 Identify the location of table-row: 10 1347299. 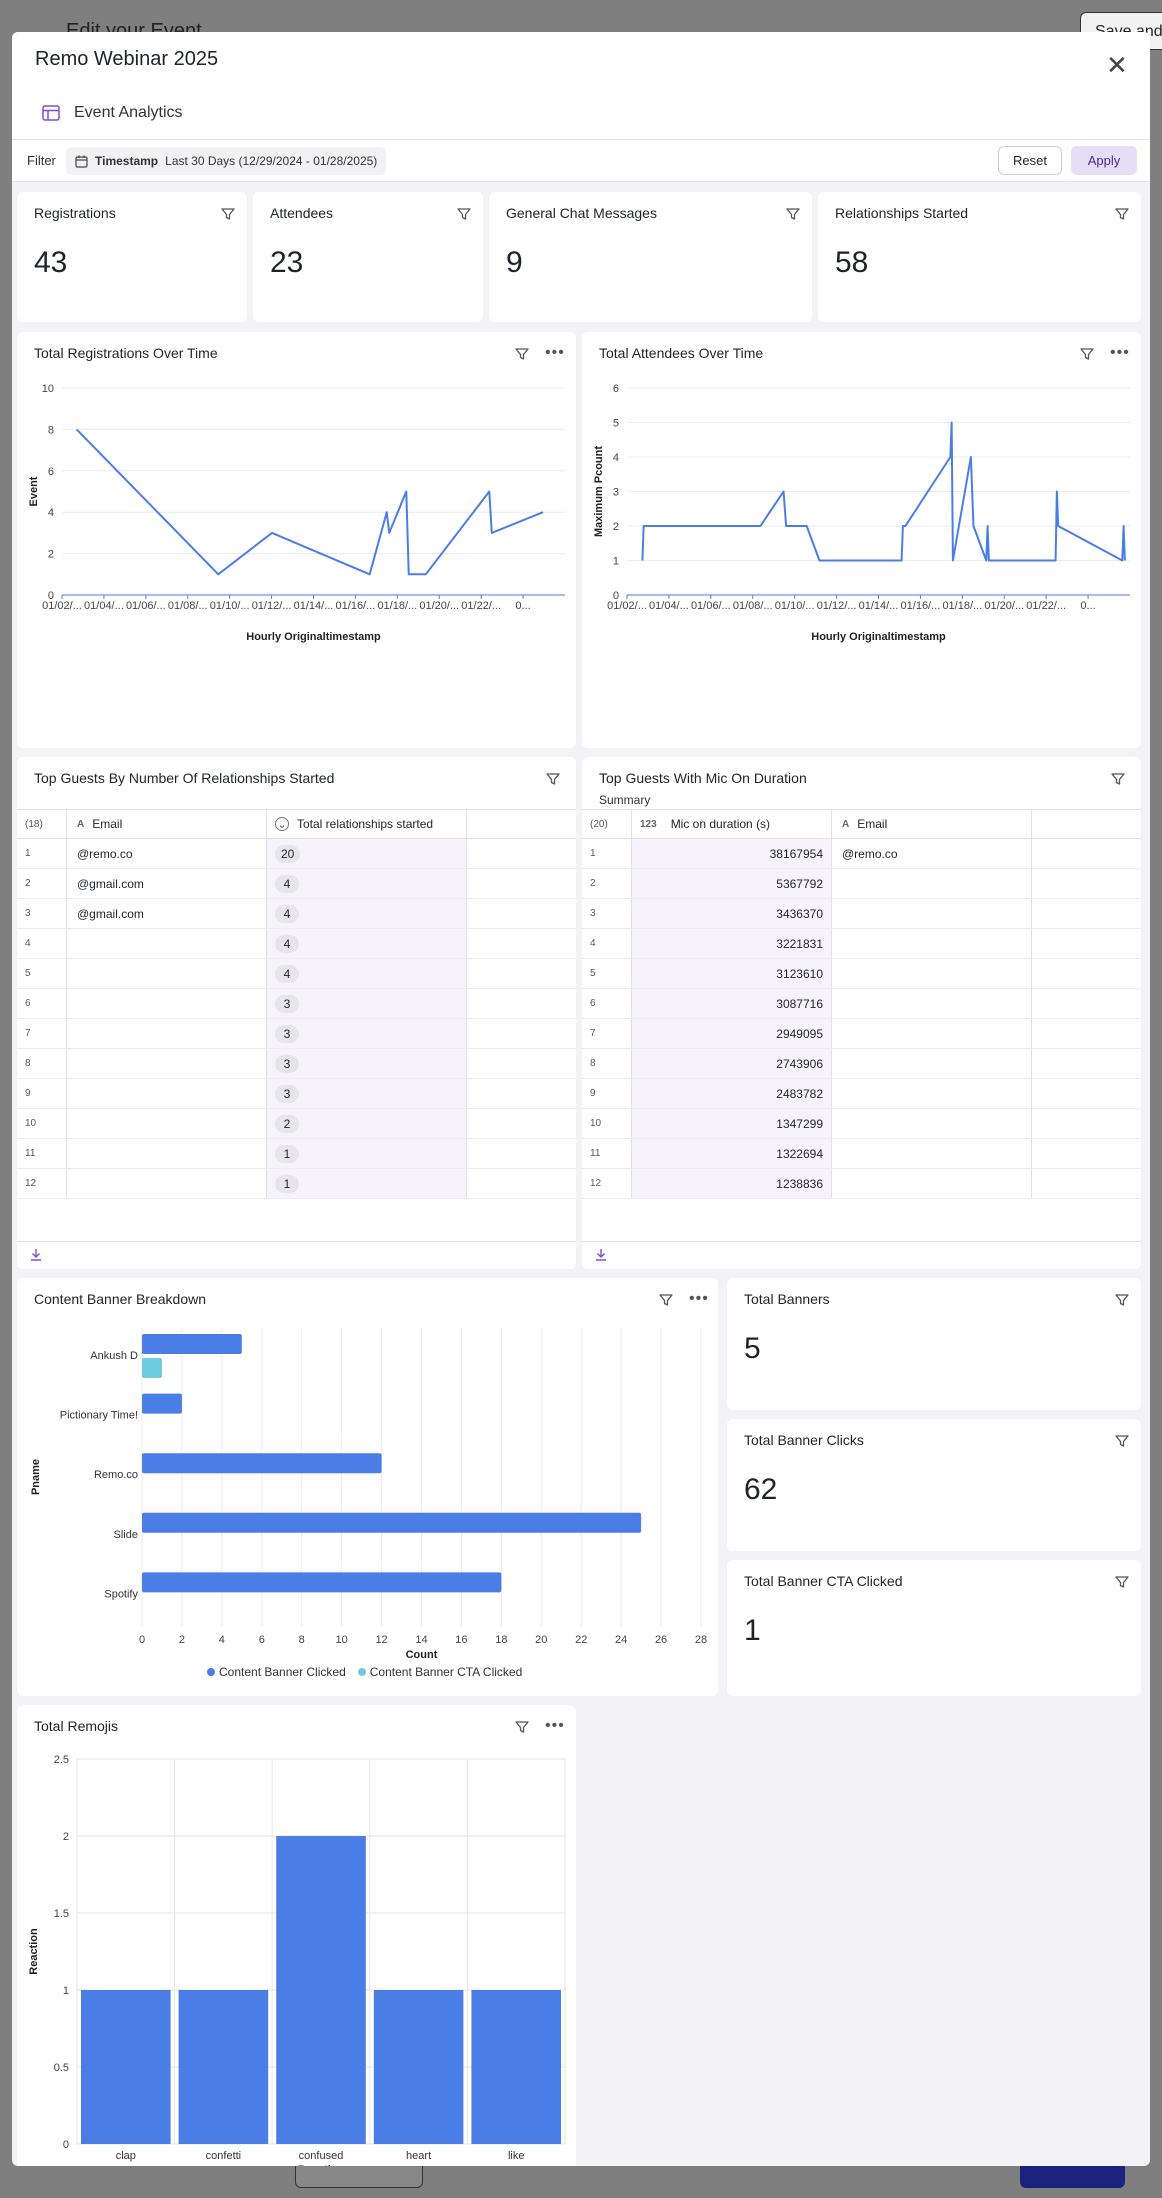
(861, 1124).